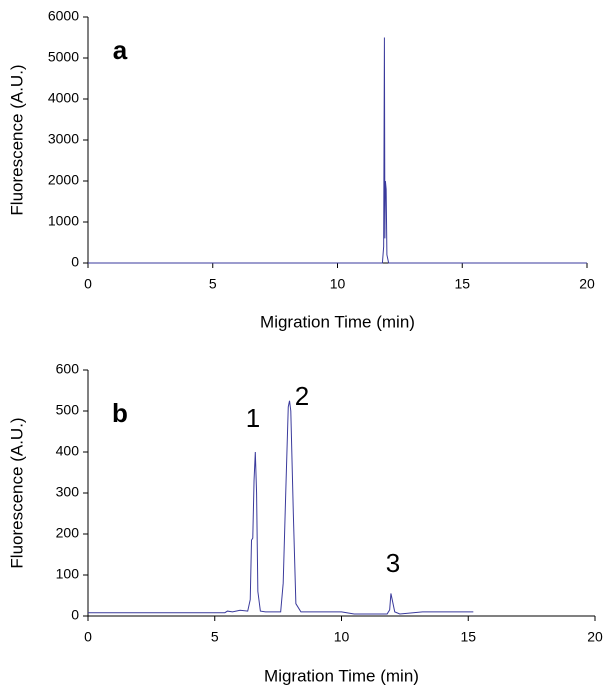 The height and width of the screenshot is (691, 613). What do you see at coordinates (253, 418) in the screenshot?
I see `peak-label: 1` at bounding box center [253, 418].